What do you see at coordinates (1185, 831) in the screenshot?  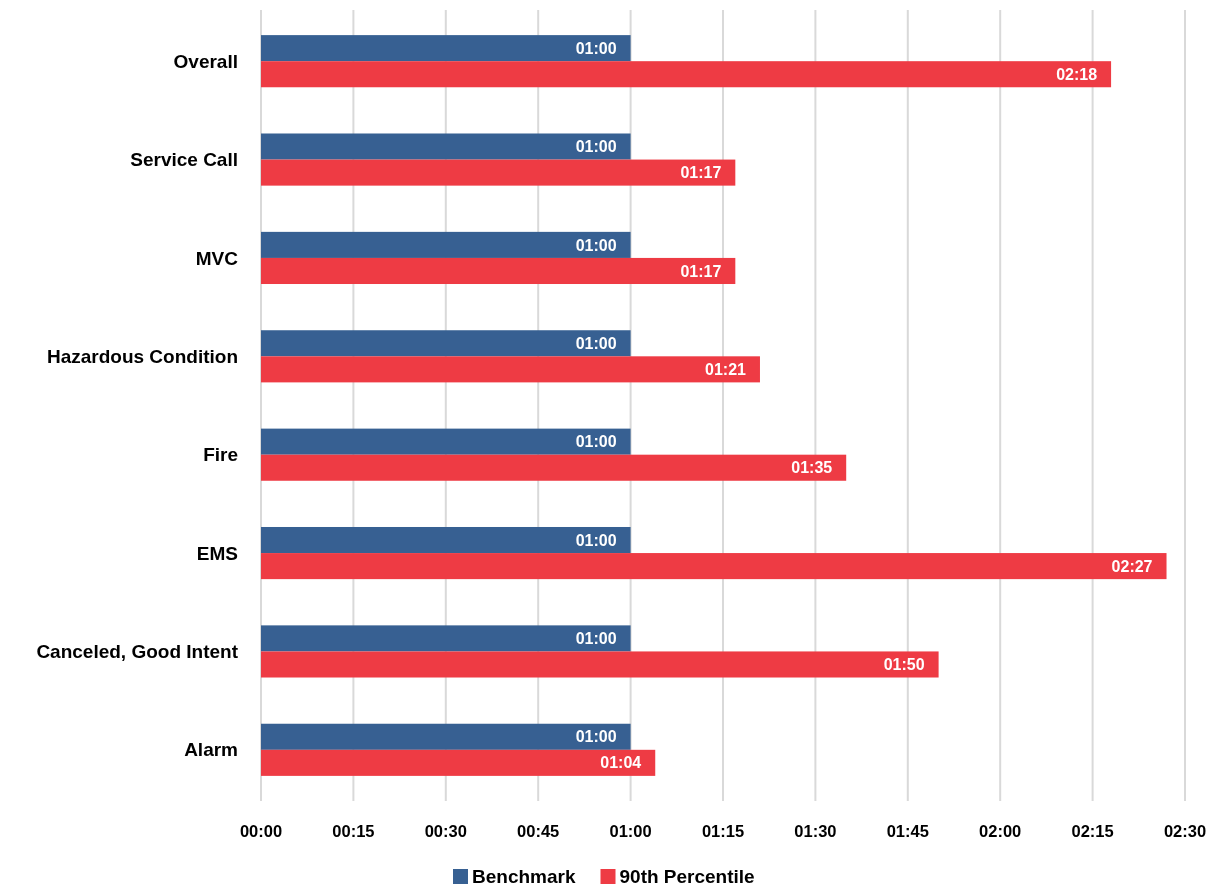 I see `x-tick-label: 02:30` at bounding box center [1185, 831].